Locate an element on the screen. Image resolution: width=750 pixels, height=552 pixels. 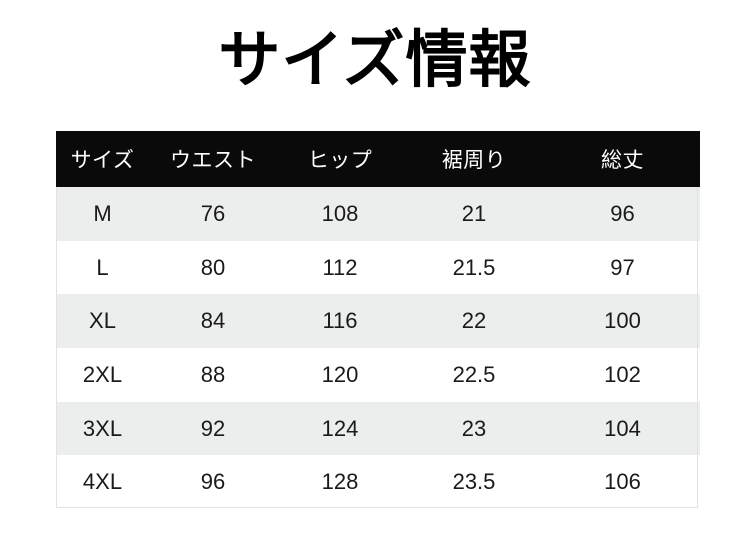
cell-size: 2XL is located at coordinates (102, 374).